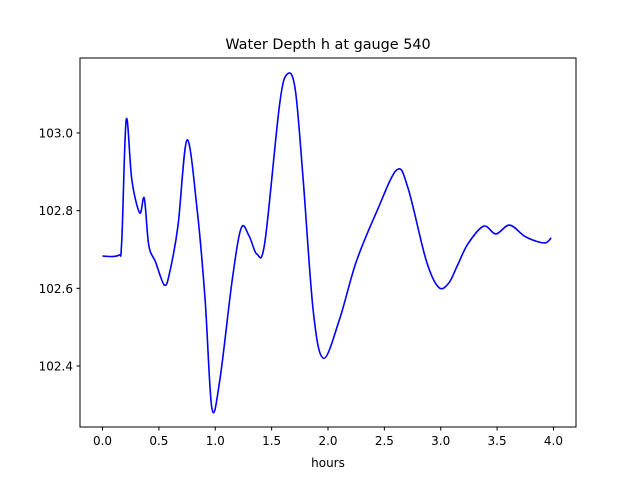 The height and width of the screenshot is (484, 640). Describe the element at coordinates (56, 133) in the screenshot. I see `y-tick-label: 103.0` at that location.